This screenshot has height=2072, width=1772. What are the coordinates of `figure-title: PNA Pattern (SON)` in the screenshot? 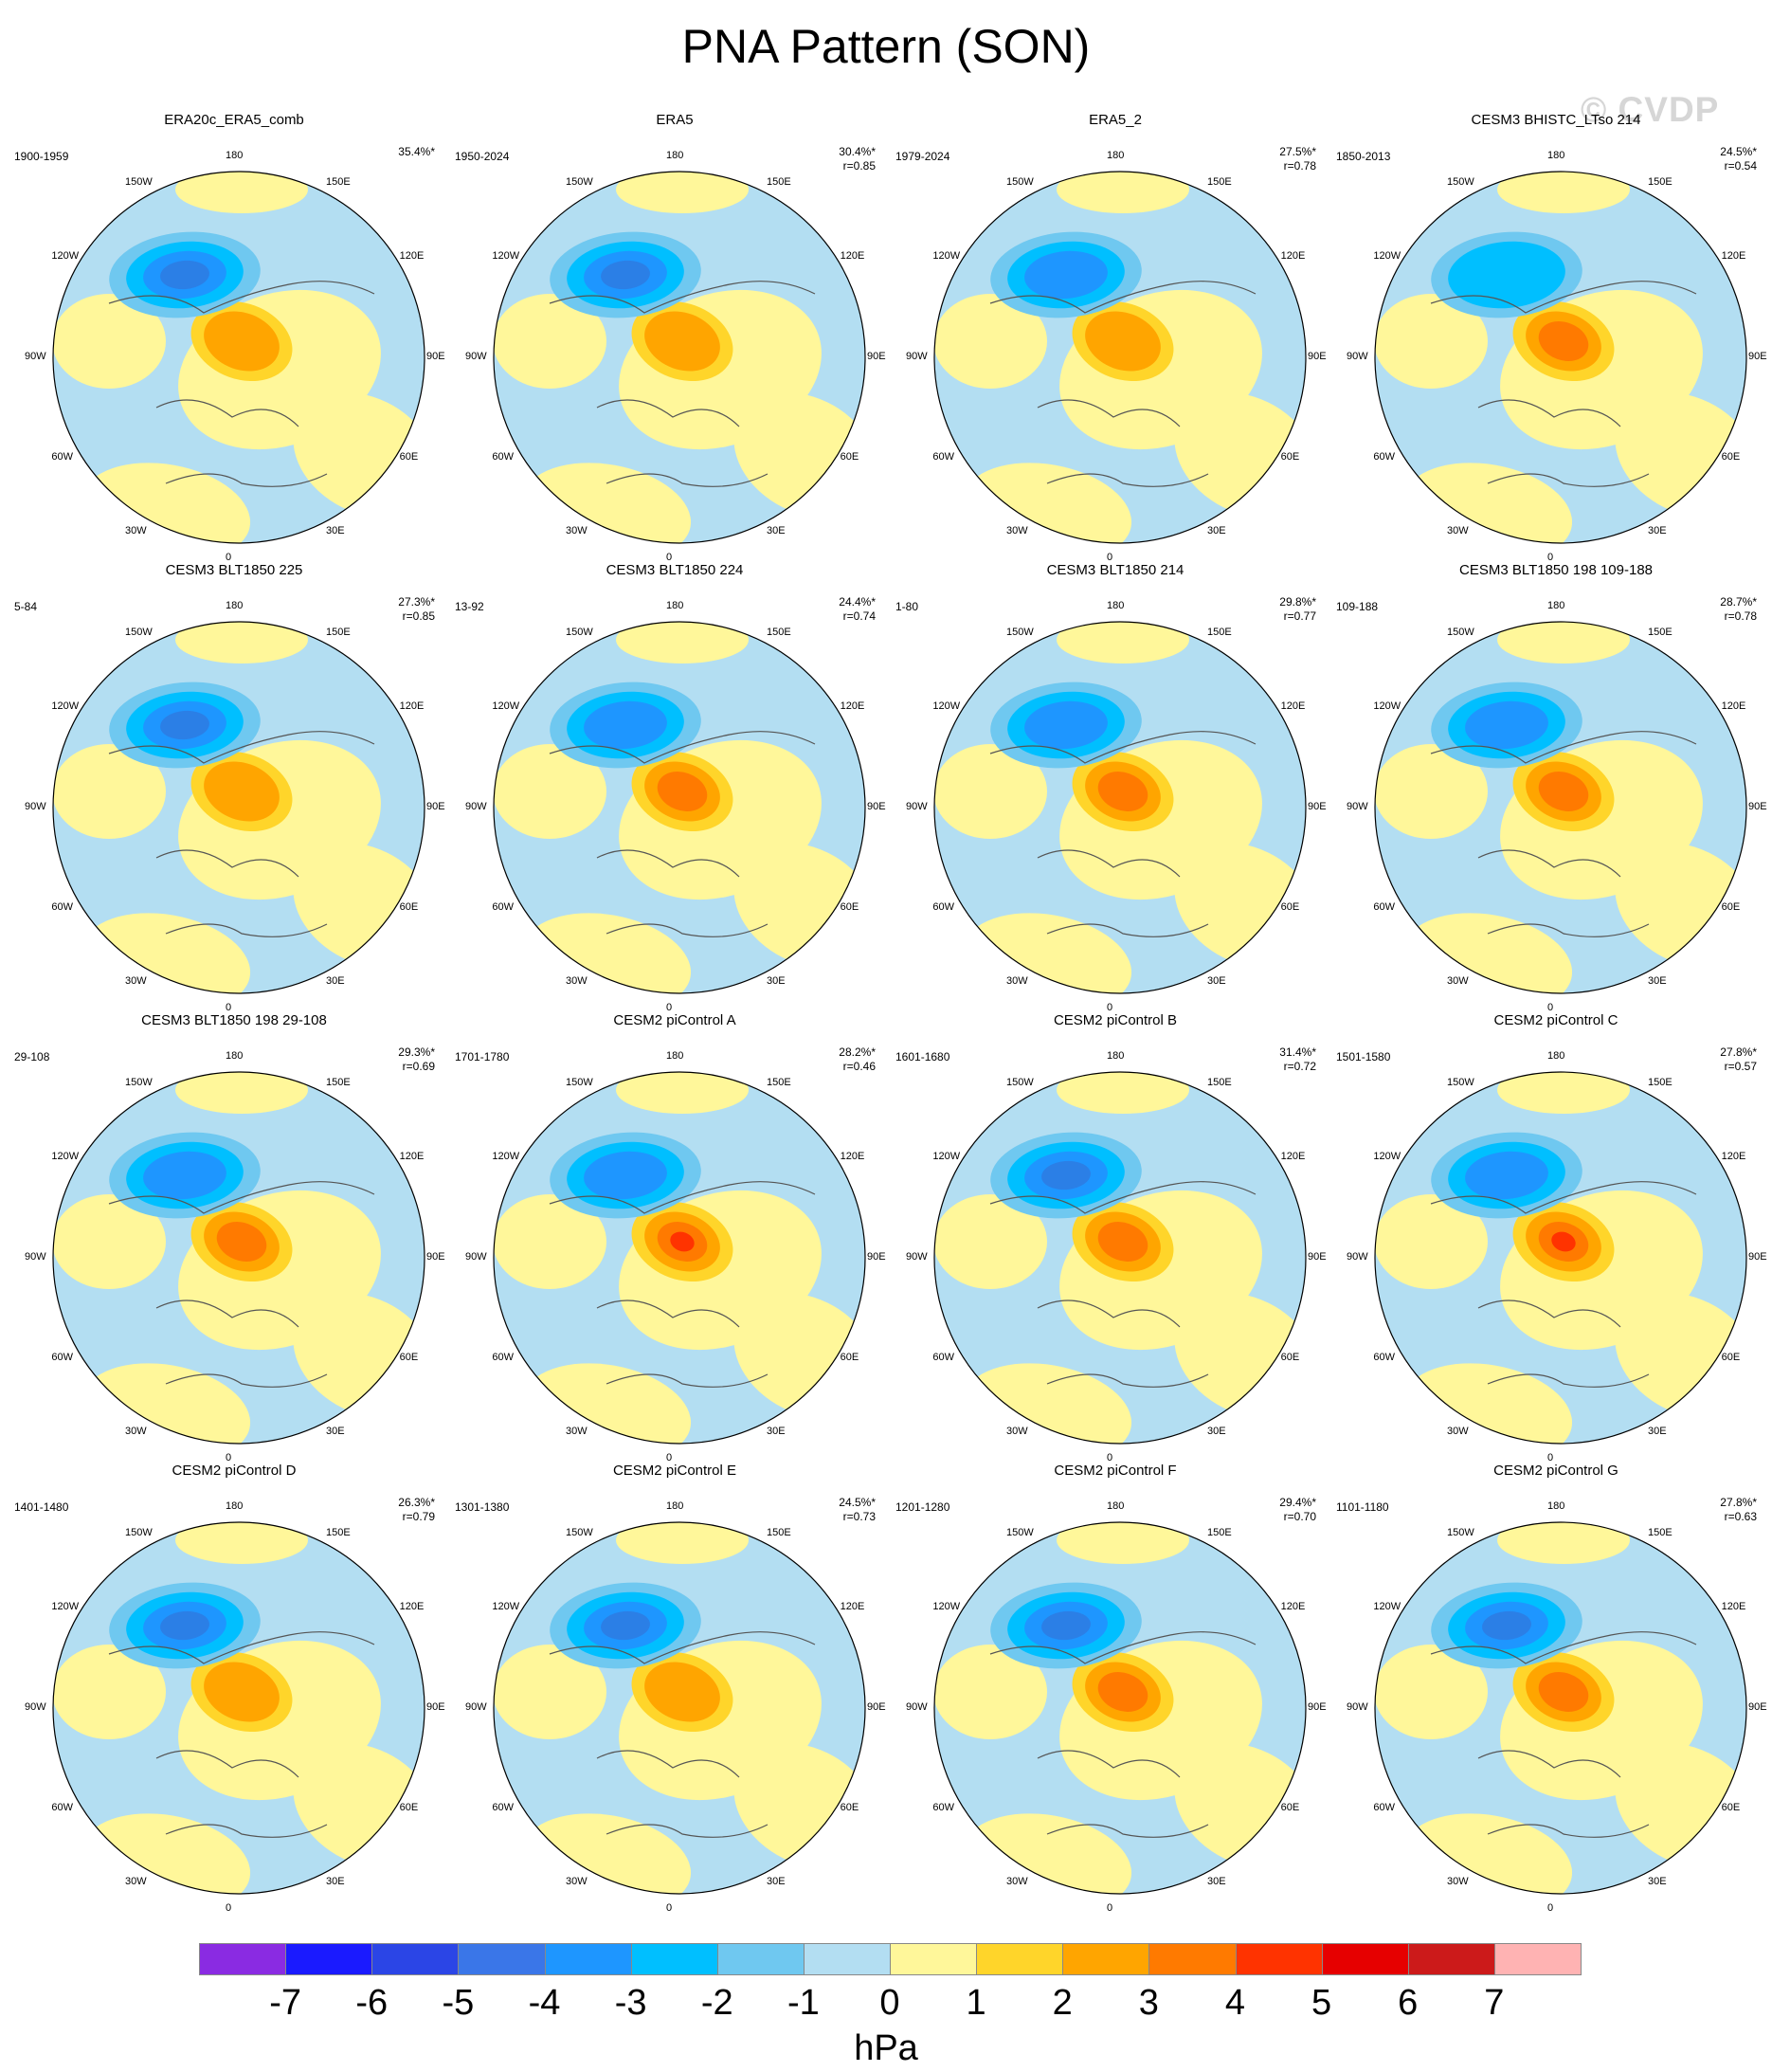 It's located at (886, 46).